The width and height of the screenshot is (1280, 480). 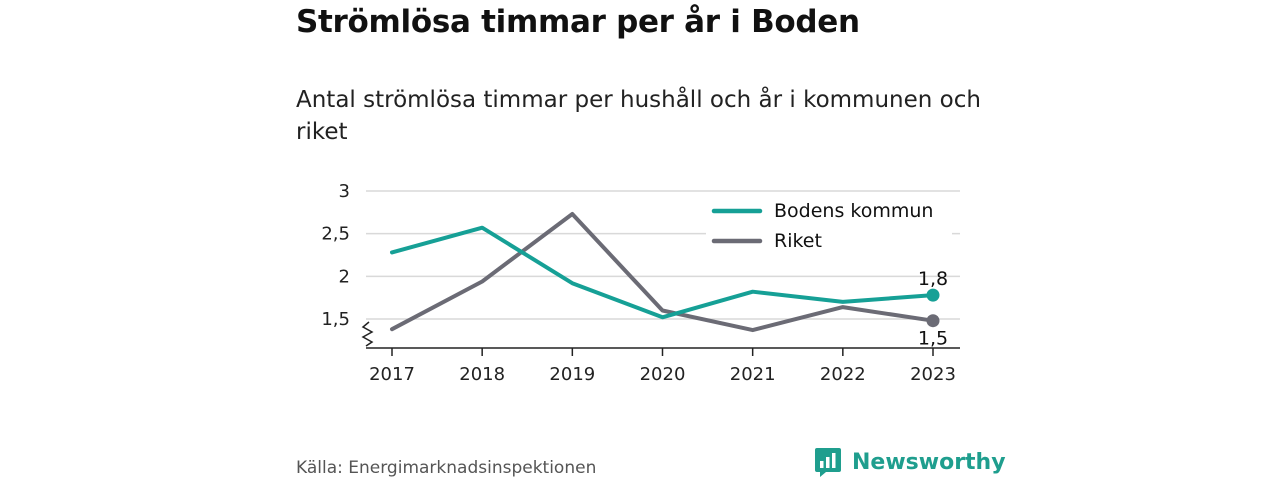 I want to click on x-tick-label: 2023, so click(x=933, y=374).